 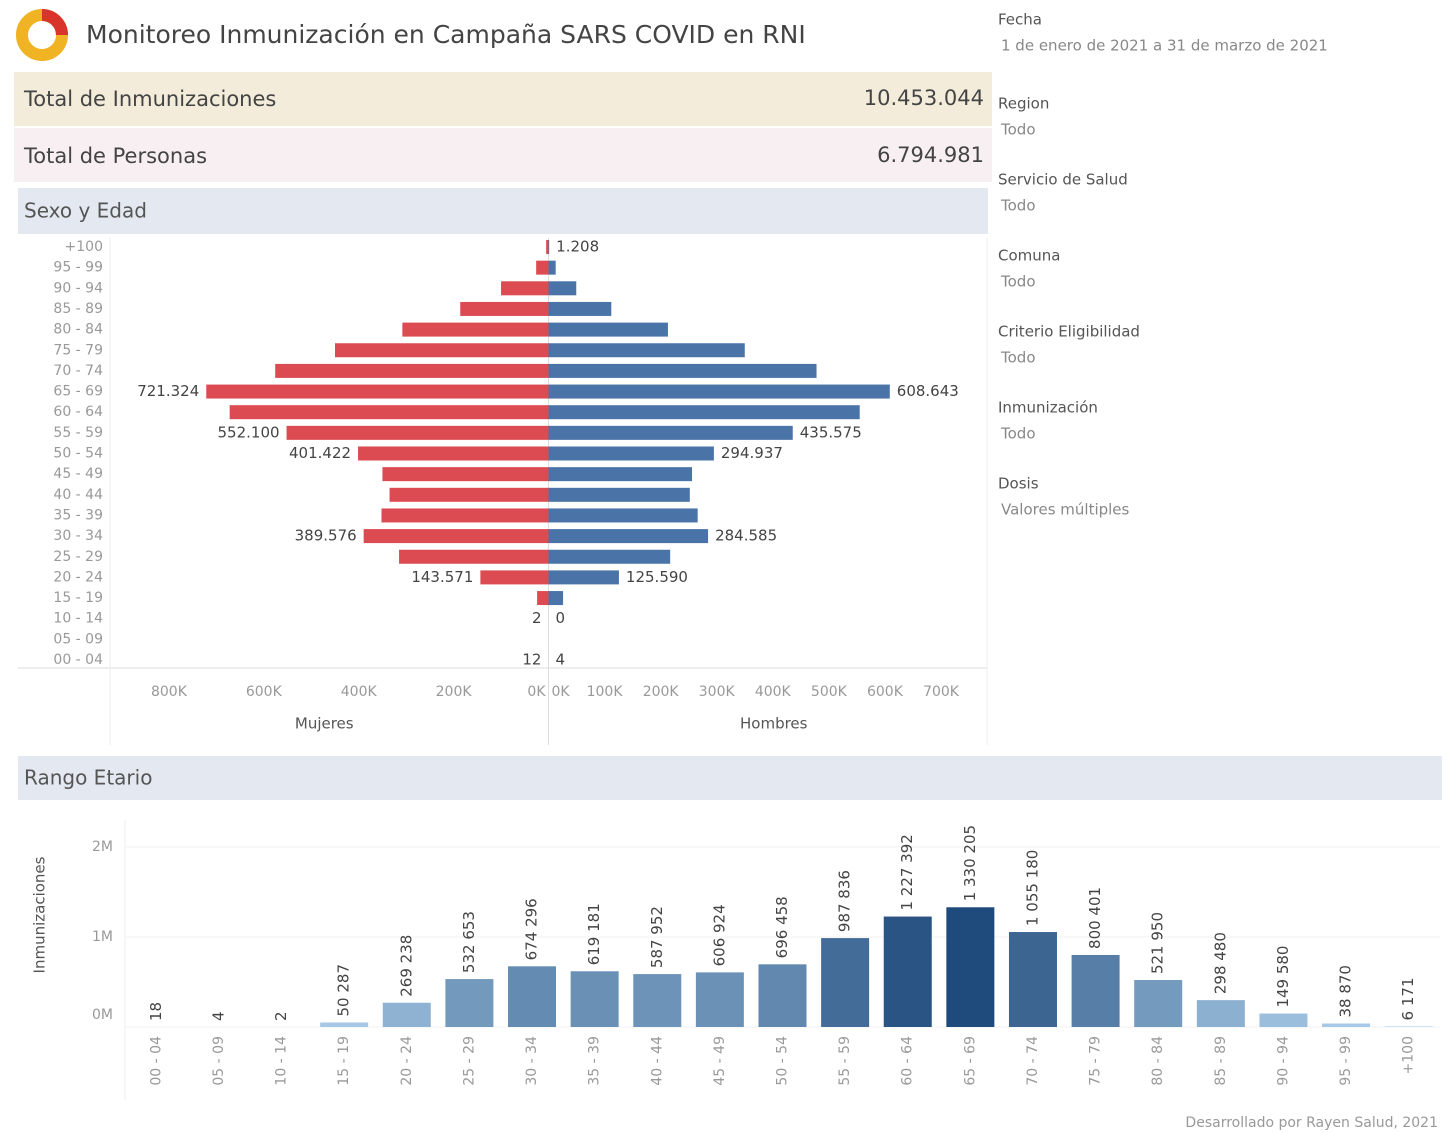 What do you see at coordinates (774, 724) in the screenshot?
I see `axis-title: Hombres` at bounding box center [774, 724].